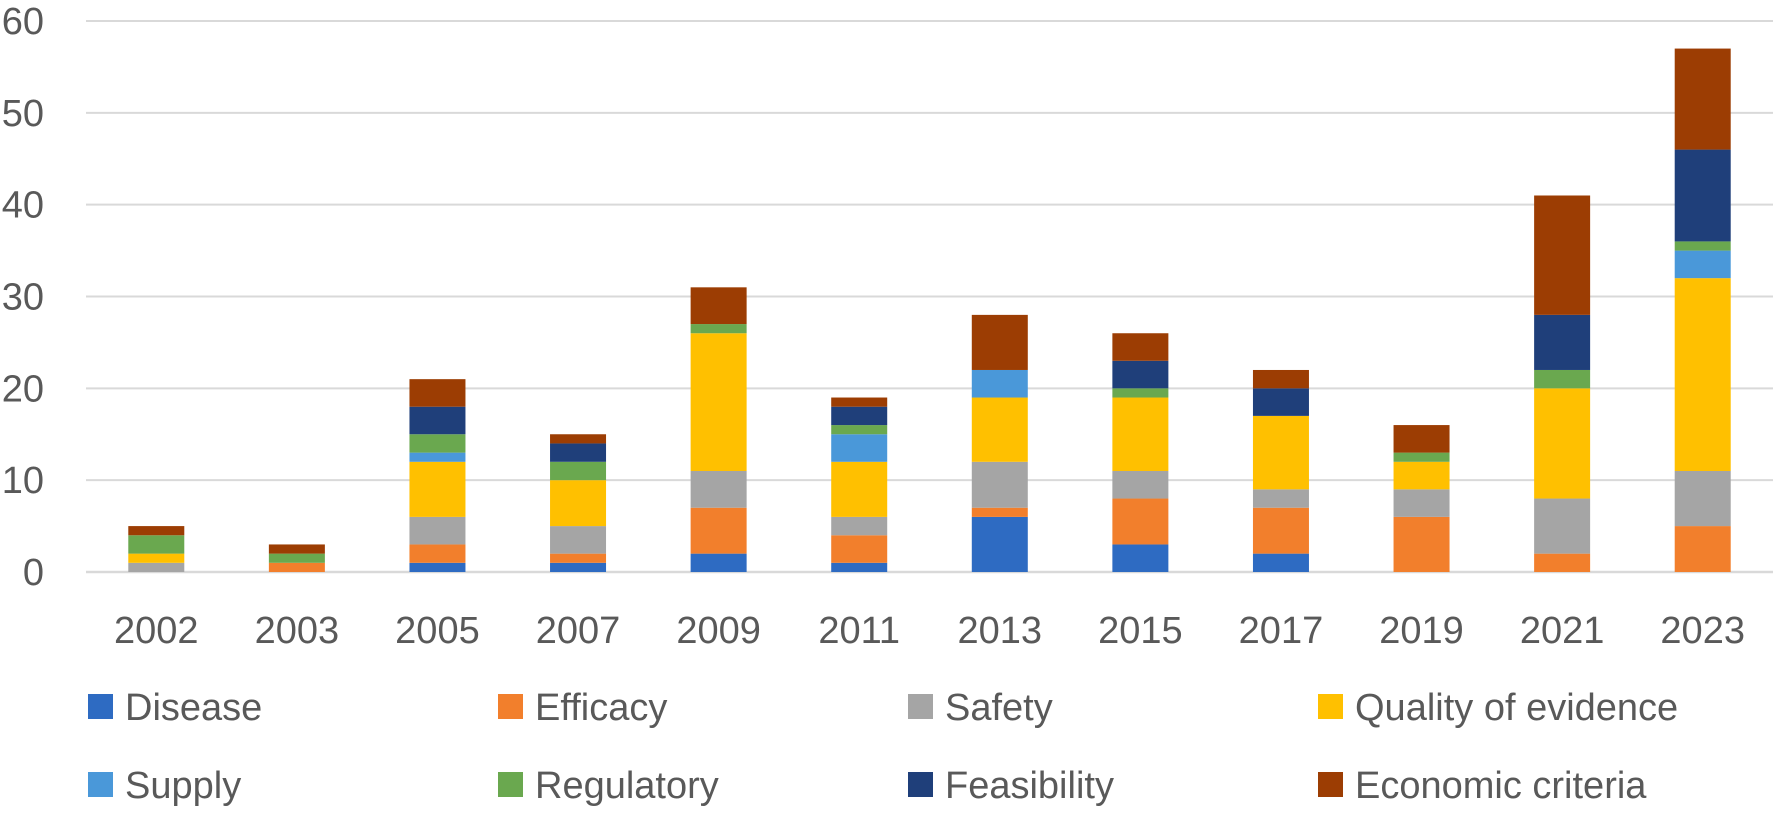 The width and height of the screenshot is (1775, 821). I want to click on bar-segment-disease-2005, so click(437, 567).